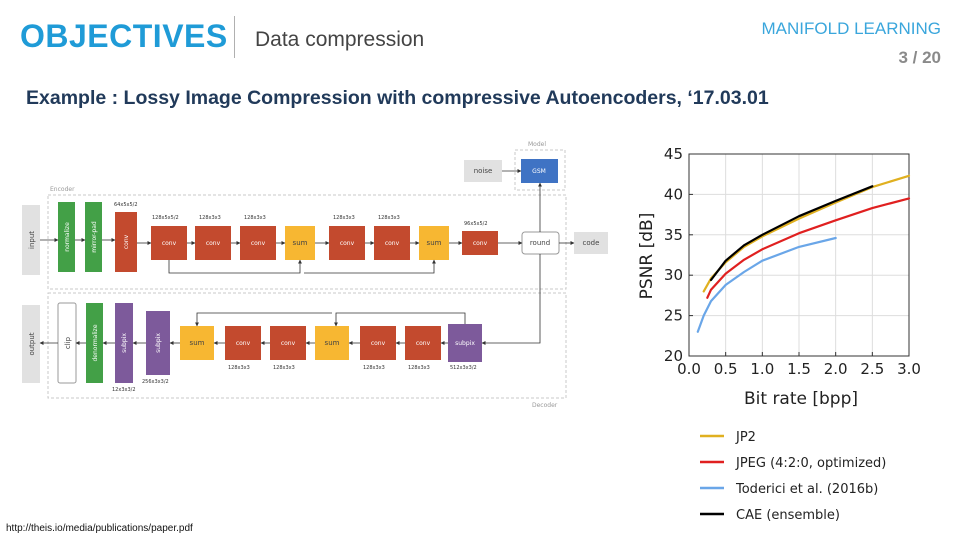 This screenshot has height=540, width=960. I want to click on encoder-region-label: Encoder, so click(62, 189).